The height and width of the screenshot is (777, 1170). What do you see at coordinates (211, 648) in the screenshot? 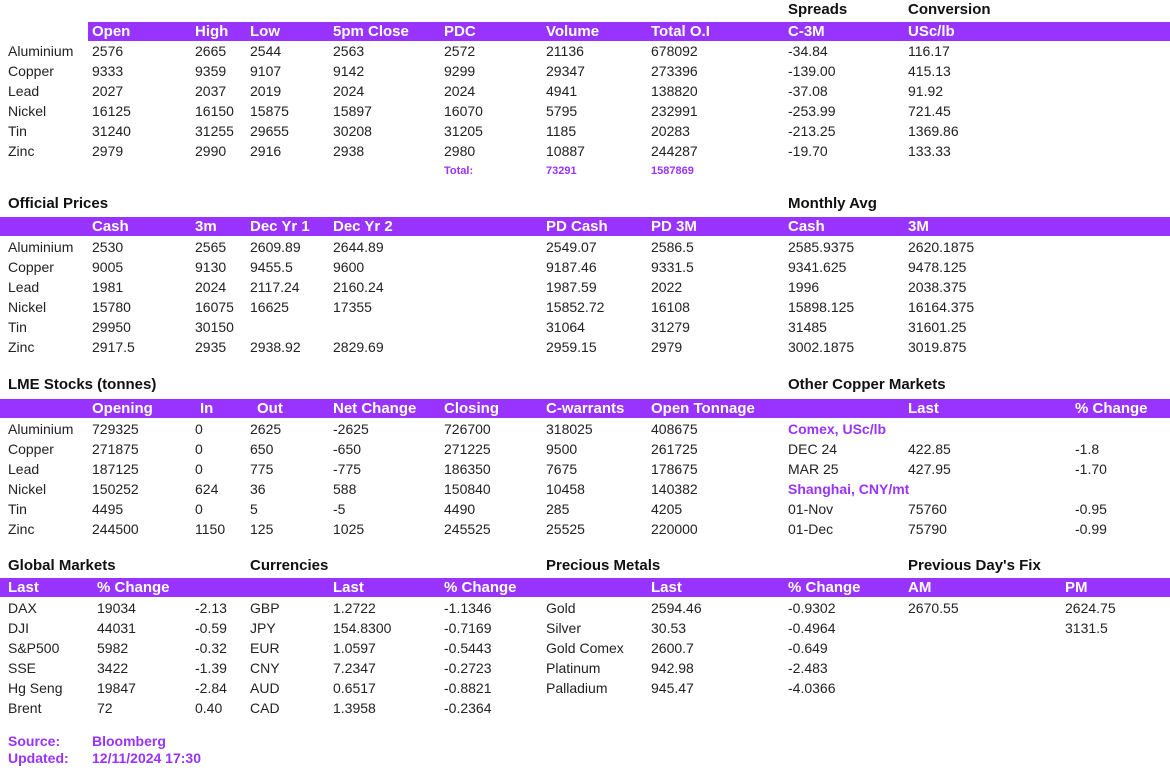
I see `cell: -0.32` at bounding box center [211, 648].